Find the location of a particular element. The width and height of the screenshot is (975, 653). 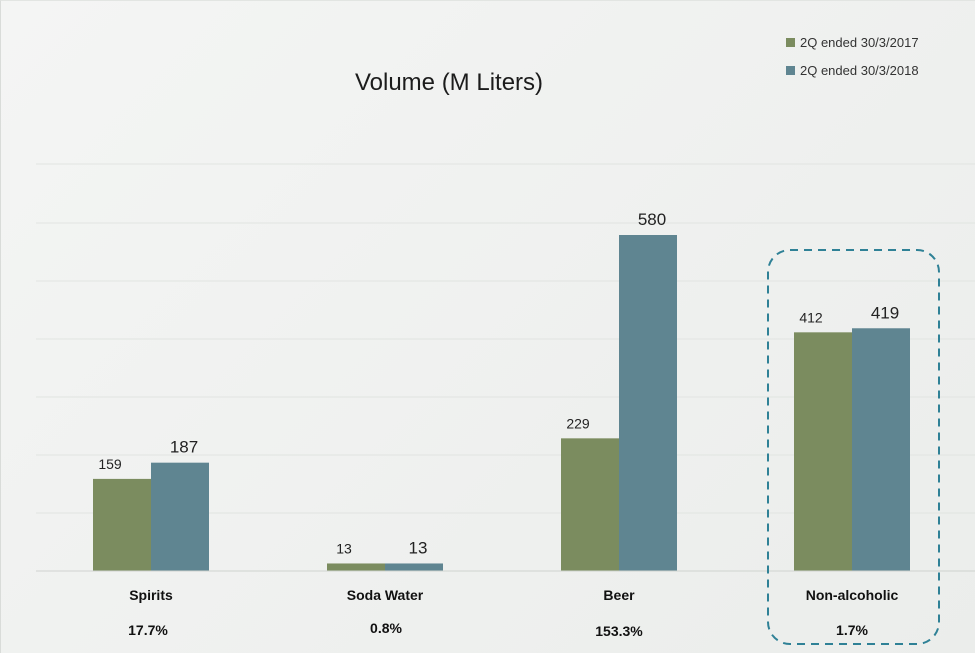

bar-soda-water-2017 is located at coordinates (356, 567).